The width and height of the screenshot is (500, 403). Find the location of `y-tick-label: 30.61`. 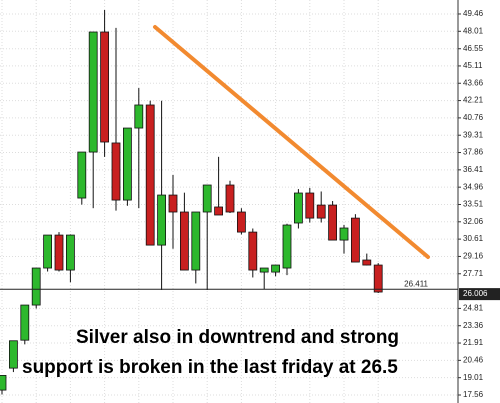

y-tick-label: 30.61 is located at coordinates (473, 238).